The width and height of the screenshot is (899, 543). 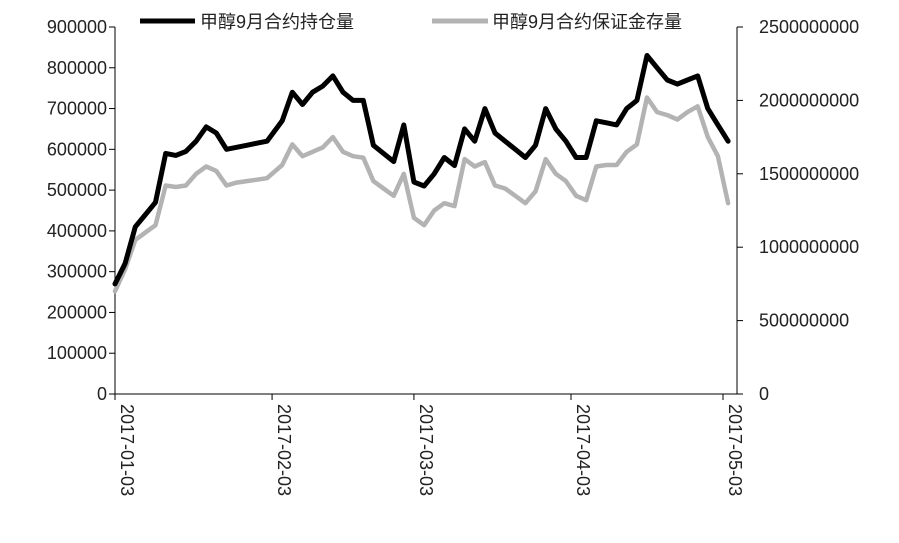 What do you see at coordinates (284, 450) in the screenshot?
I see `x-tick-label: 2017-02-03` at bounding box center [284, 450].